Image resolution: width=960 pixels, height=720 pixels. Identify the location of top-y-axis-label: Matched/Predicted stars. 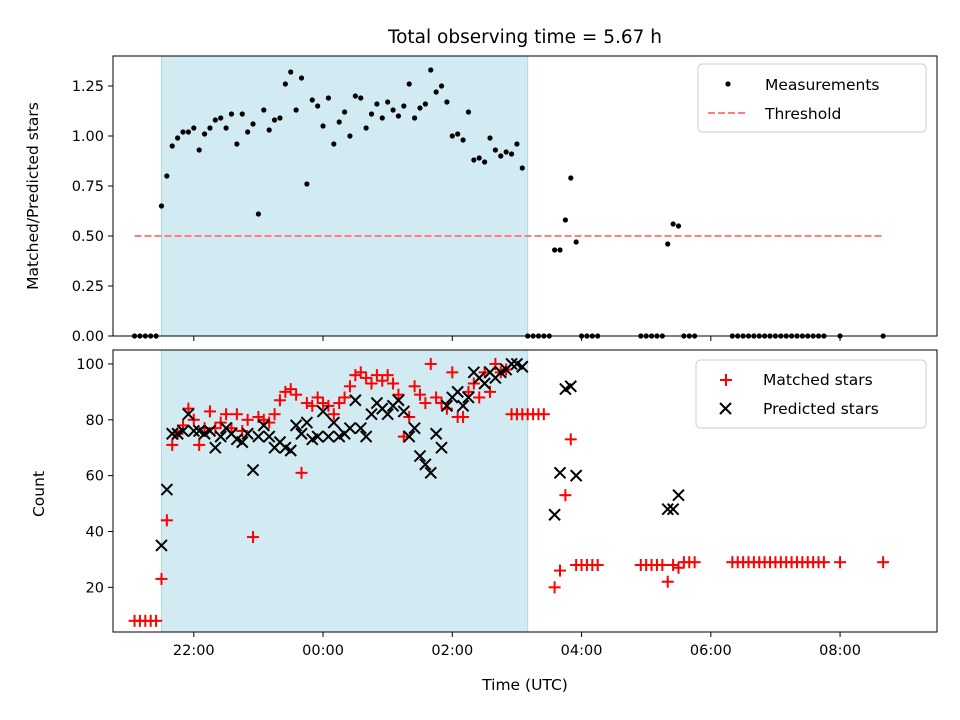
(33, 196).